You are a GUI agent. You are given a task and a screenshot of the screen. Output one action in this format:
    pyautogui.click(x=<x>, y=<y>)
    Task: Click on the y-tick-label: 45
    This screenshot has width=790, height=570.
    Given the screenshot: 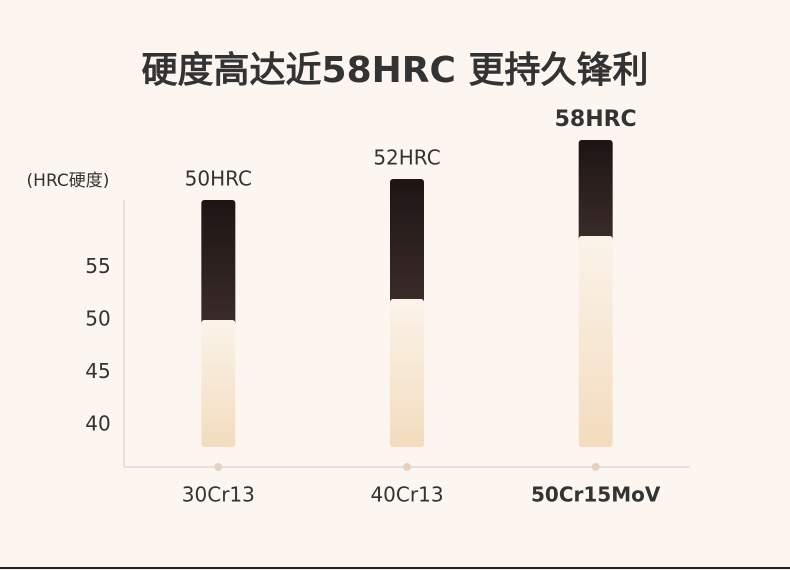 What is the action you would take?
    pyautogui.click(x=97, y=371)
    